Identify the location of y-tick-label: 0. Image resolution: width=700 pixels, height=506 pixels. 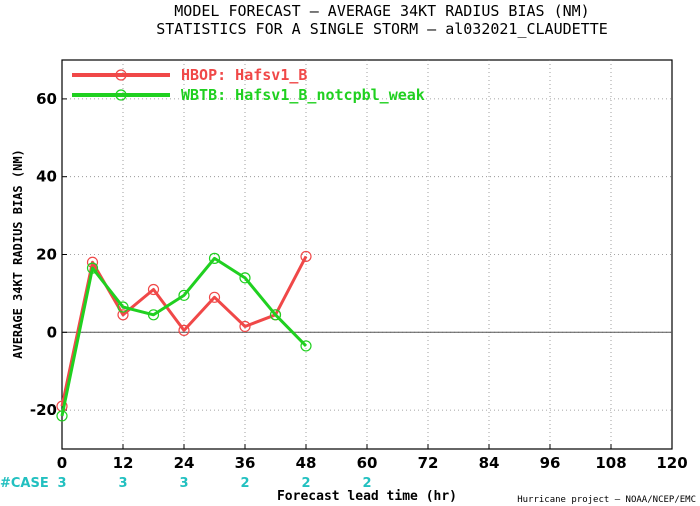
(52, 332).